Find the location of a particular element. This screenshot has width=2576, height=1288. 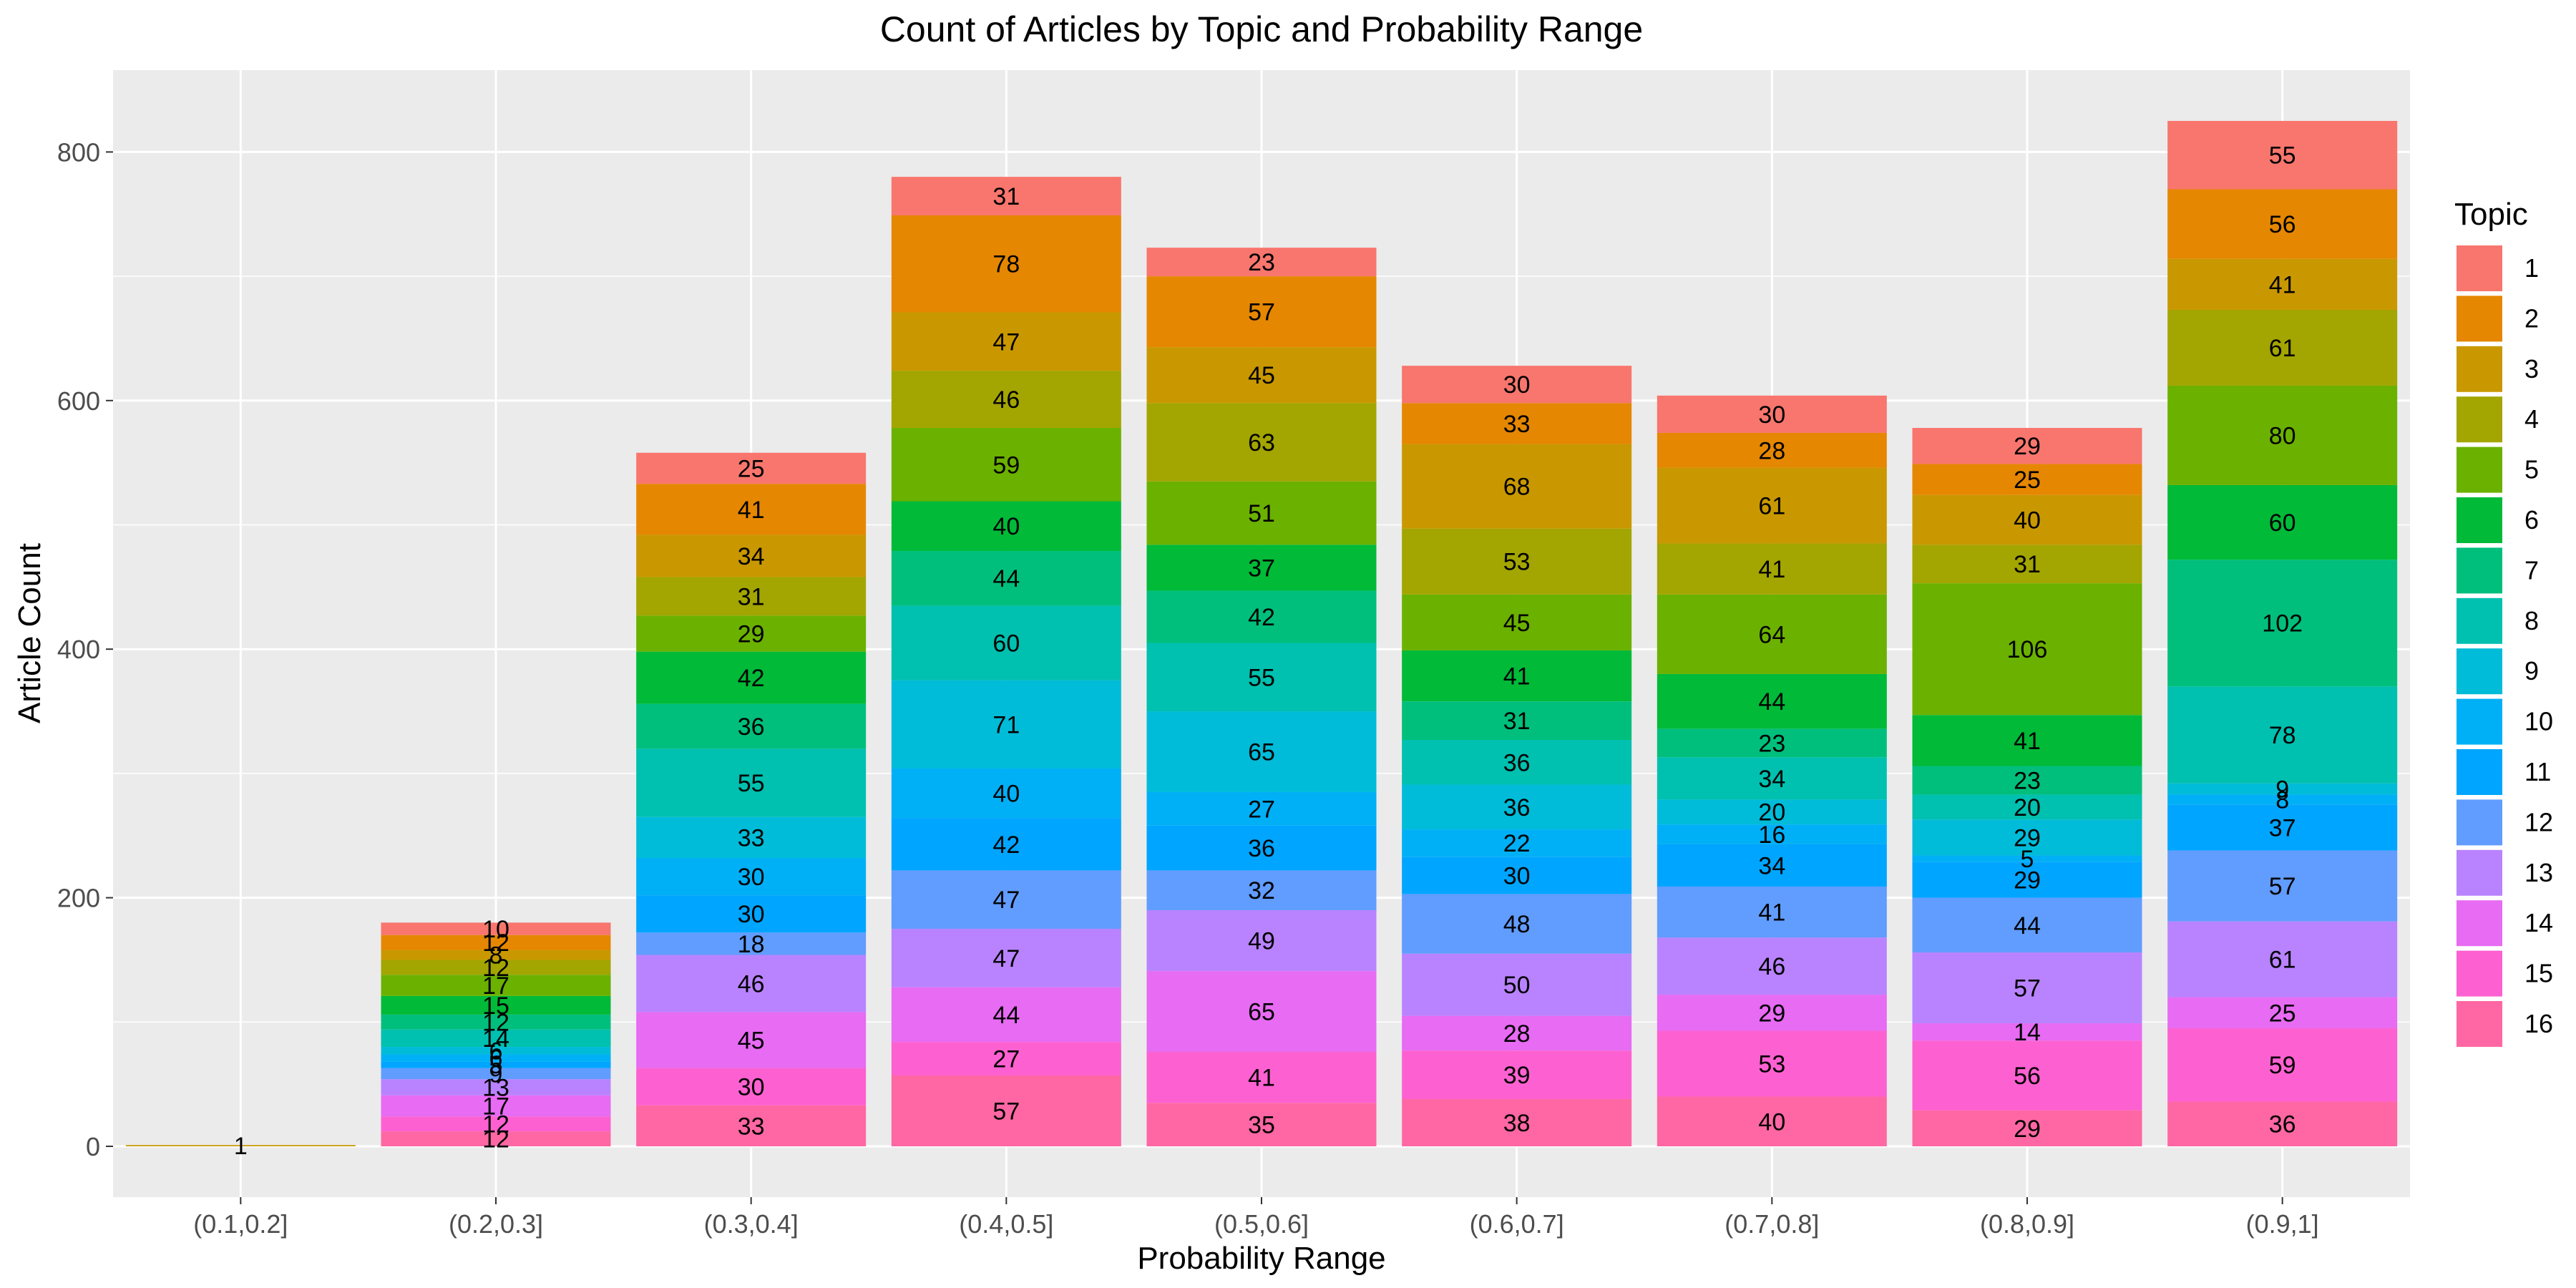

bar-value-label: 46 is located at coordinates (752, 983).